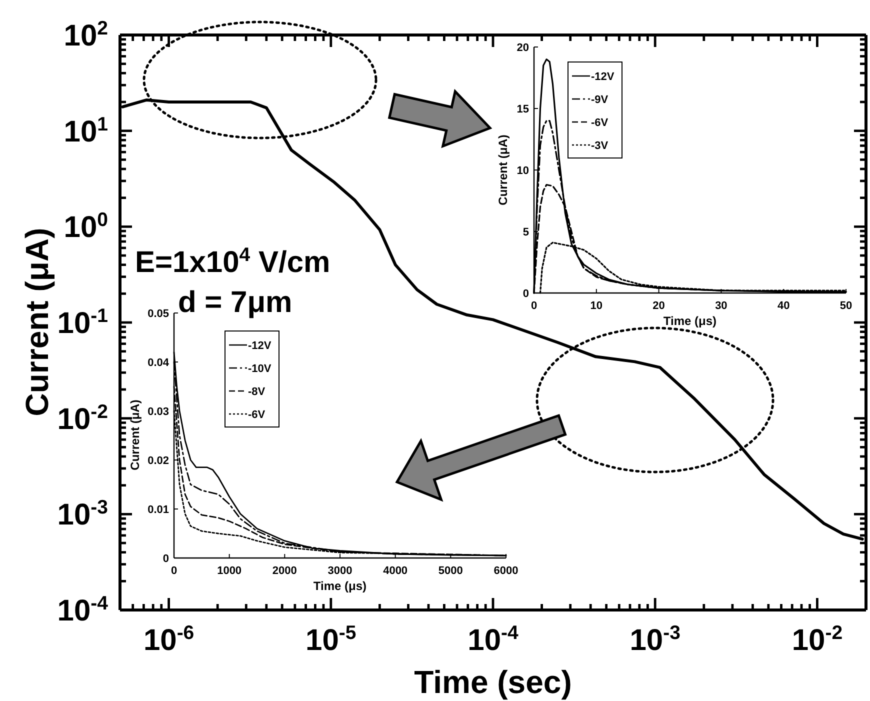 The width and height of the screenshot is (870, 701). Describe the element at coordinates (82, 514) in the screenshot. I see `y-tick-label: 10$^{-3}$` at that location.